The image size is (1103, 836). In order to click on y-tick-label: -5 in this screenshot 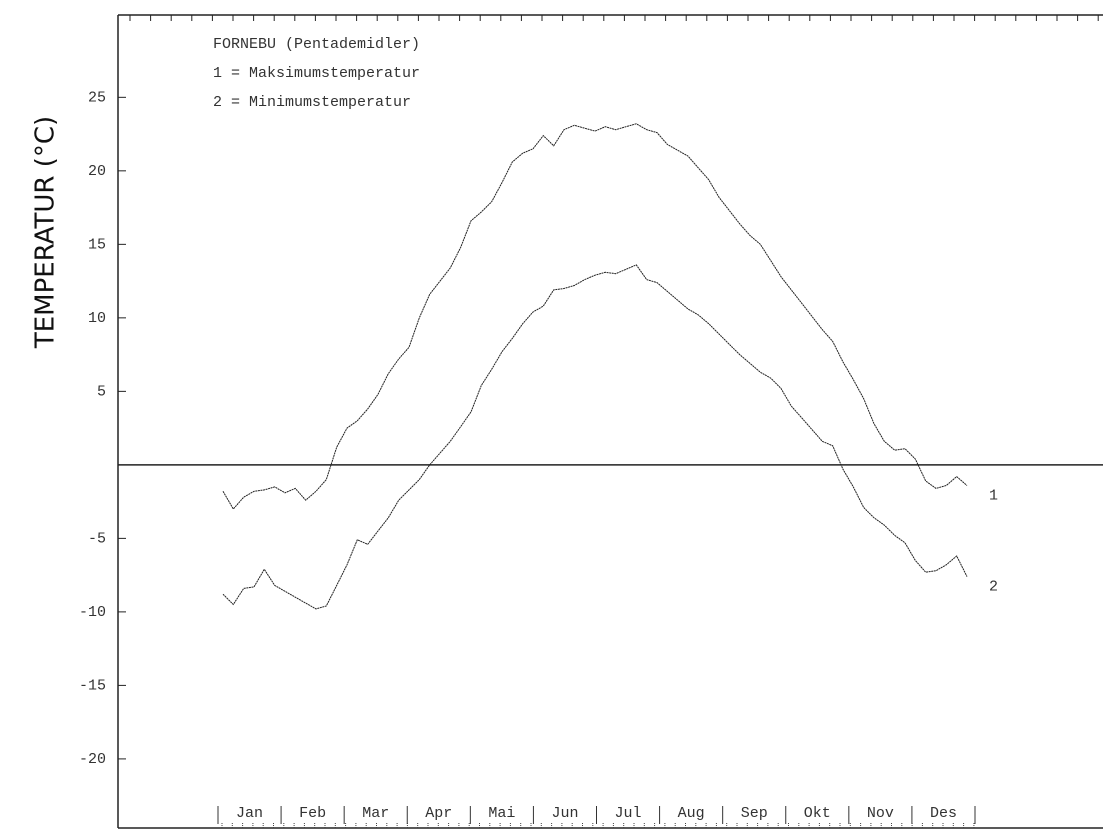, I will do `click(97, 538)`.